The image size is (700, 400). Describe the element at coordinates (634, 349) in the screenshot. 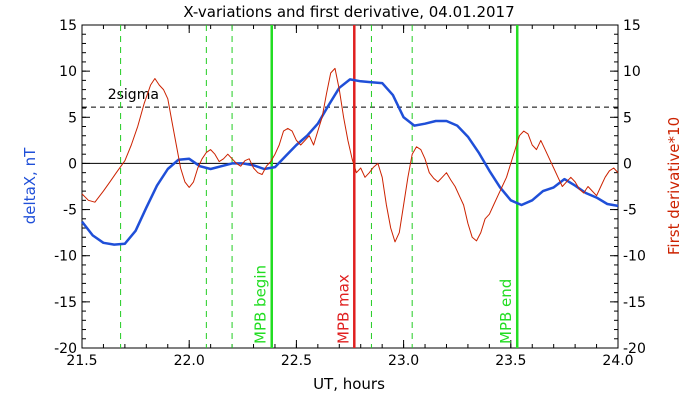

I see `y-tick-label-right: -20` at that location.